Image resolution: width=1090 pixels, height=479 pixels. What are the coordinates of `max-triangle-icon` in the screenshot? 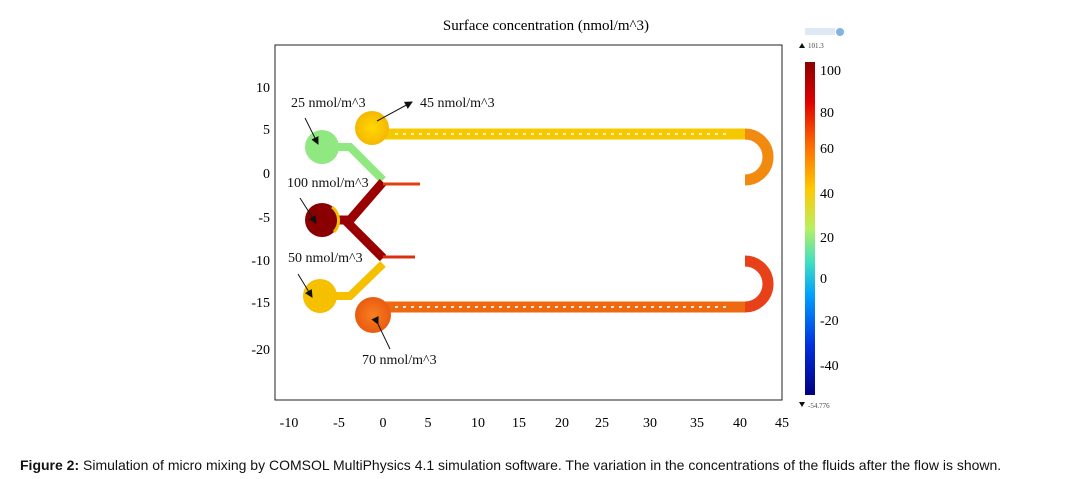 It's located at (802, 45).